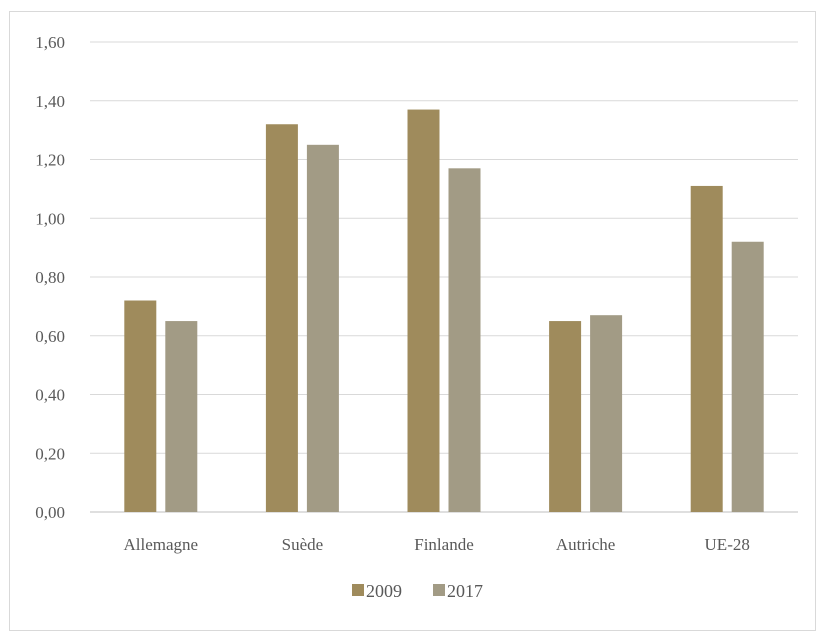 The width and height of the screenshot is (817, 631). Describe the element at coordinates (585, 544) in the screenshot. I see `x-tick-label: Autriche` at that location.